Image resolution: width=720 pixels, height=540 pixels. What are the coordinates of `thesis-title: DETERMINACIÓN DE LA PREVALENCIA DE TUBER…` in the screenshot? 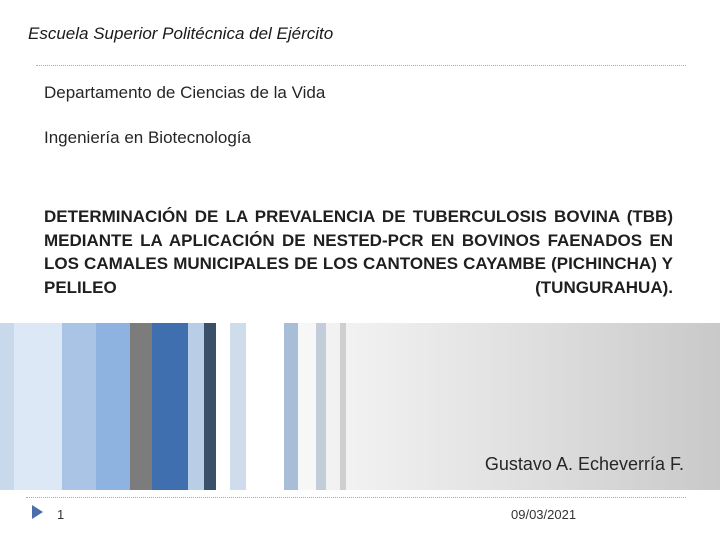 It's located at (358, 252).